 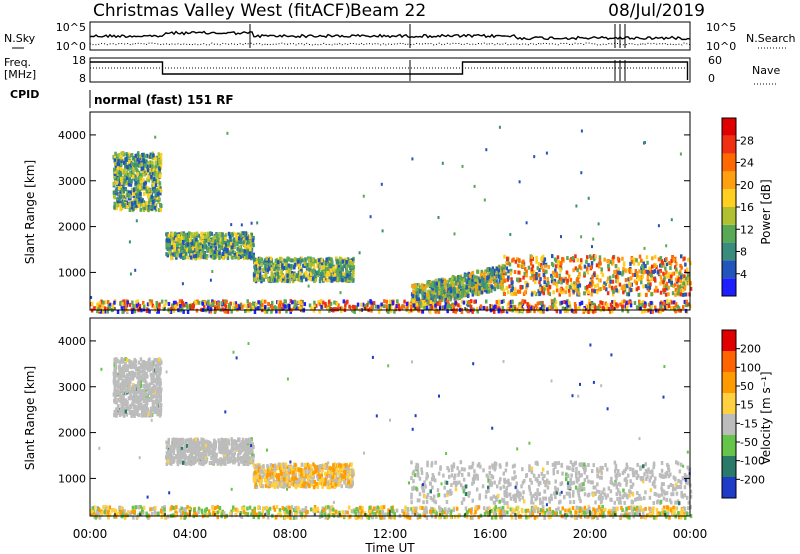 What do you see at coordinates (20, 74) in the screenshot?
I see `freq-label-2: [MHz]` at bounding box center [20, 74].